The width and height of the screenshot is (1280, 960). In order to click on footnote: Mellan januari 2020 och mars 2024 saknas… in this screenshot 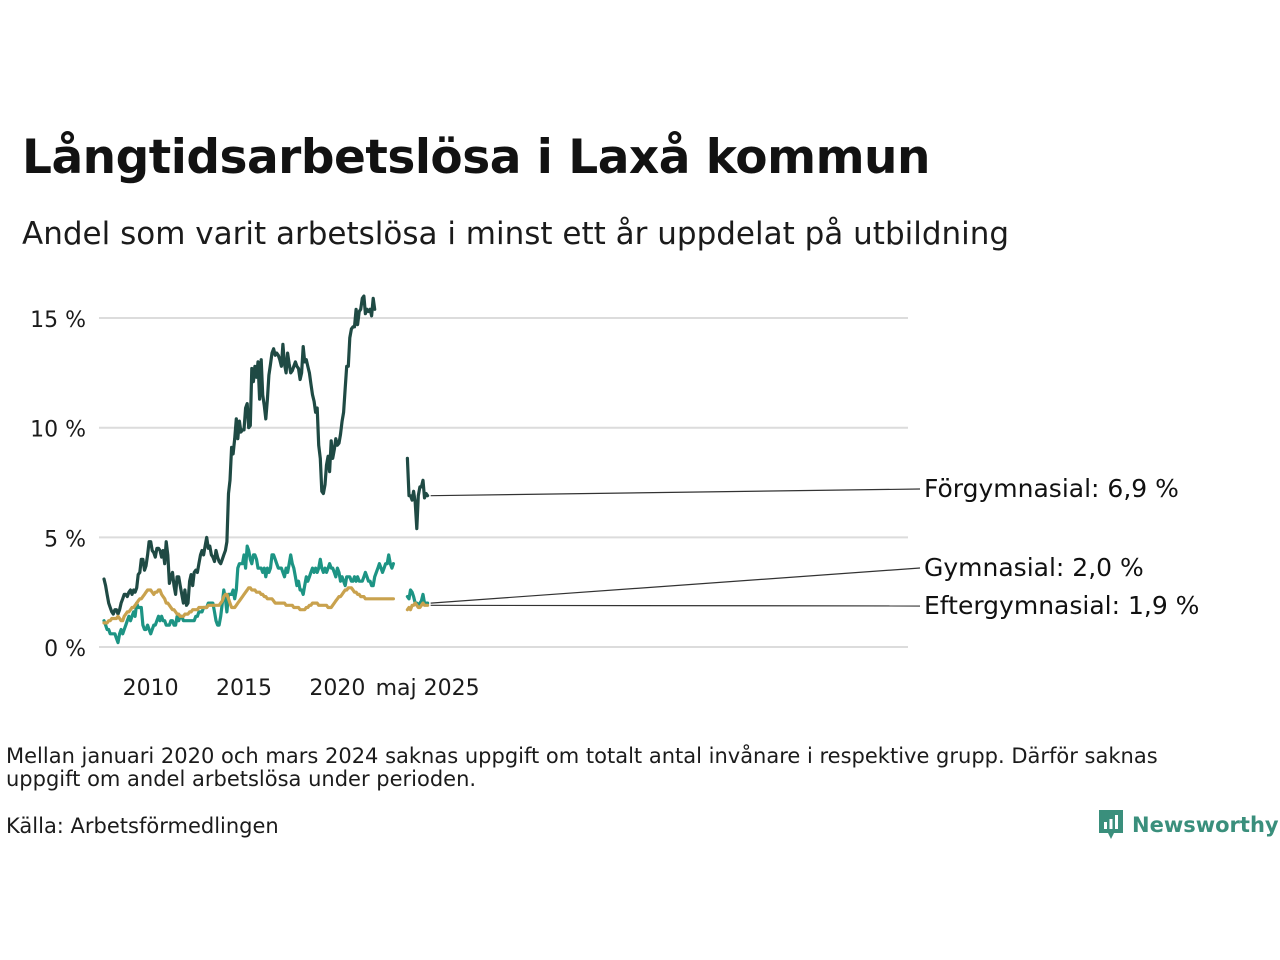, I will do `click(582, 767)`.